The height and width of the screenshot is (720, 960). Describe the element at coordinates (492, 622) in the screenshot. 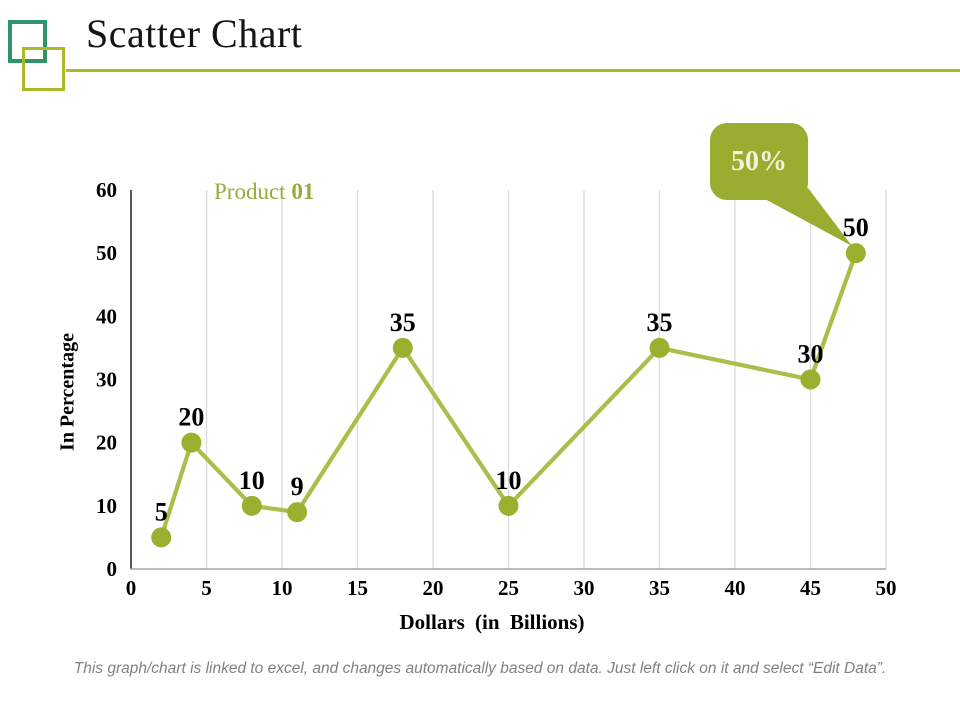

I see `x-axis-title: Dollars (in Billions)` at that location.